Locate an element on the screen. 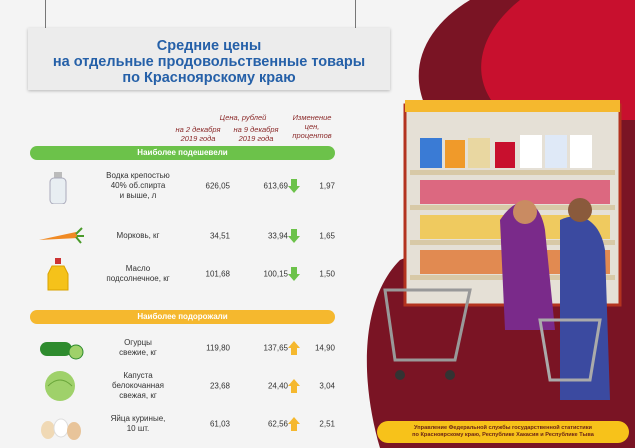 Image resolution: width=635 pixels, height=448 pixels. title-line: Средние цены is located at coordinates (209, 46).